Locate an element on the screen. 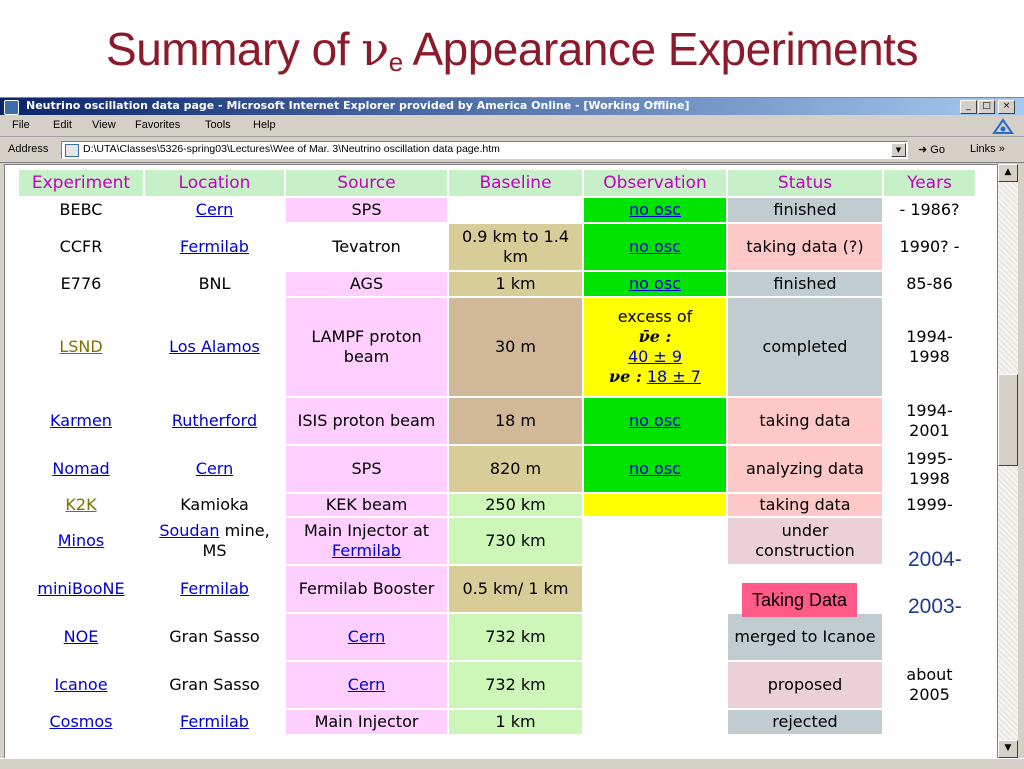 The image size is (1024, 769). address-dropdown-icon: ▼ is located at coordinates (898, 150).